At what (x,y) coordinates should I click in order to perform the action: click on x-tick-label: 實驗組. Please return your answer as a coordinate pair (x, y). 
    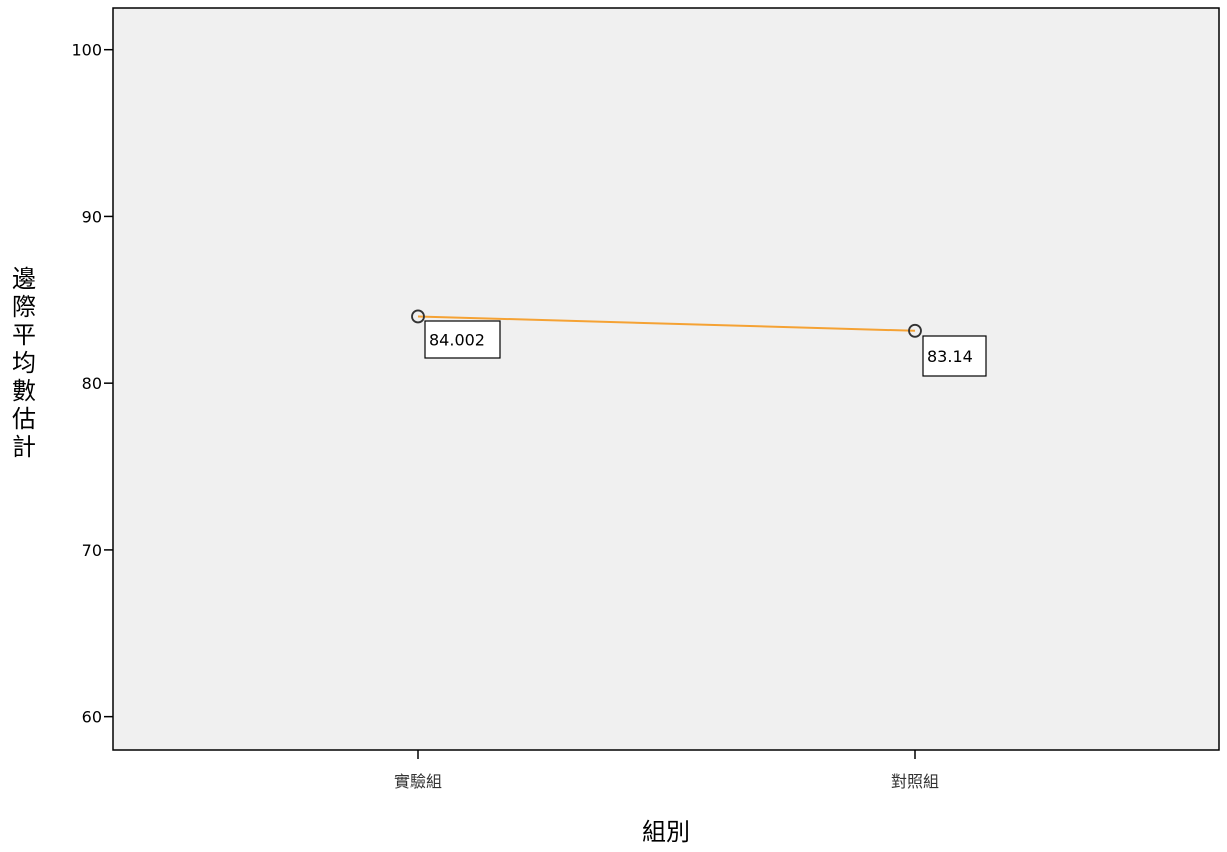
    Looking at the image, I should click on (418, 781).